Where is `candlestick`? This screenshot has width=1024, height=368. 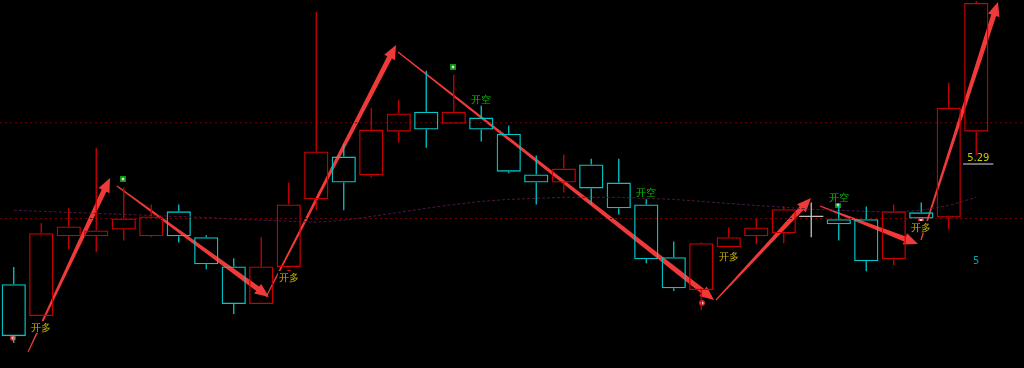
candlestick is located at coordinates (811, 219).